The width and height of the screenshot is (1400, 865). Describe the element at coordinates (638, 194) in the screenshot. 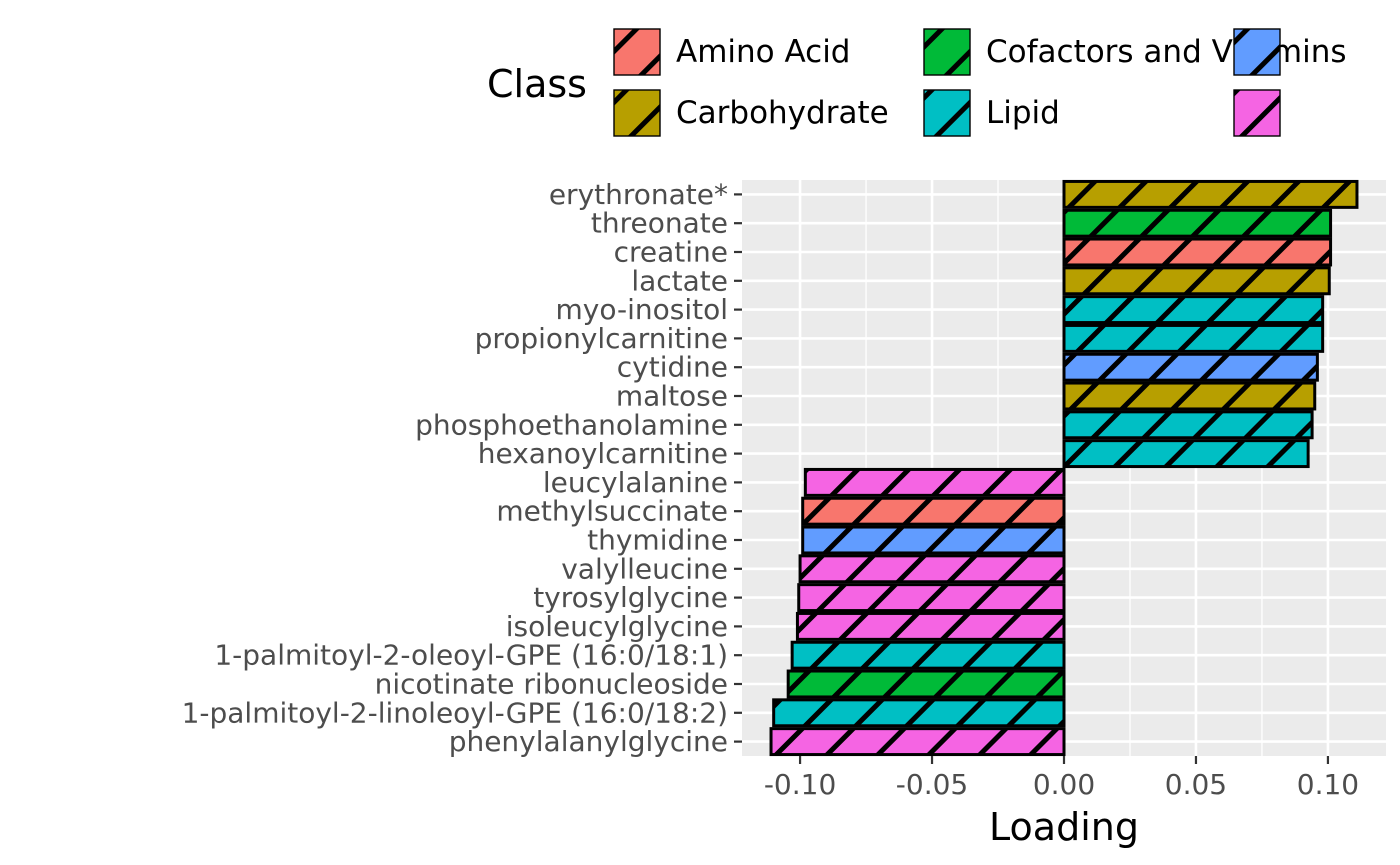

I see `y-tick-label: erythronate*` at that location.